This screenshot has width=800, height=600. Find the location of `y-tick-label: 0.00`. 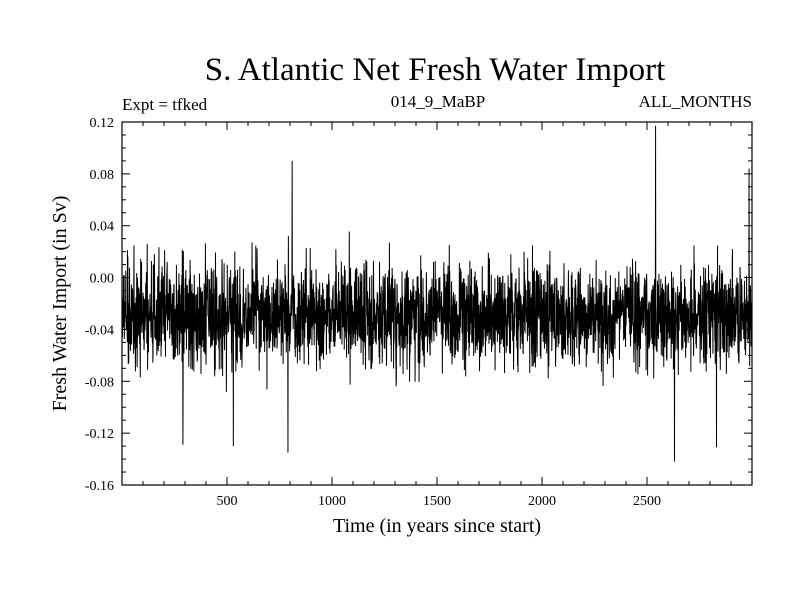

y-tick-label: 0.00 is located at coordinates (102, 279).